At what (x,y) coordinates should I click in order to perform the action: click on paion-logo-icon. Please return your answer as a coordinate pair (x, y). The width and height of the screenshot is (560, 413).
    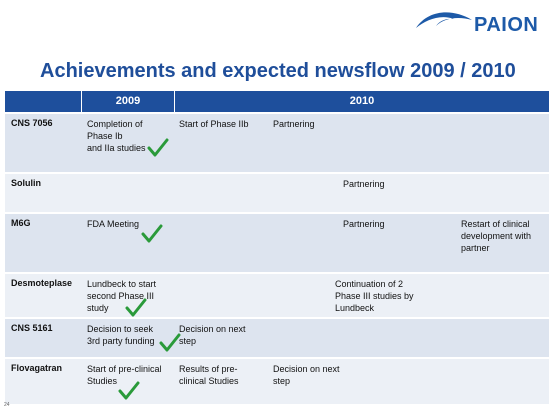
    Looking at the image, I should click on (444, 20).